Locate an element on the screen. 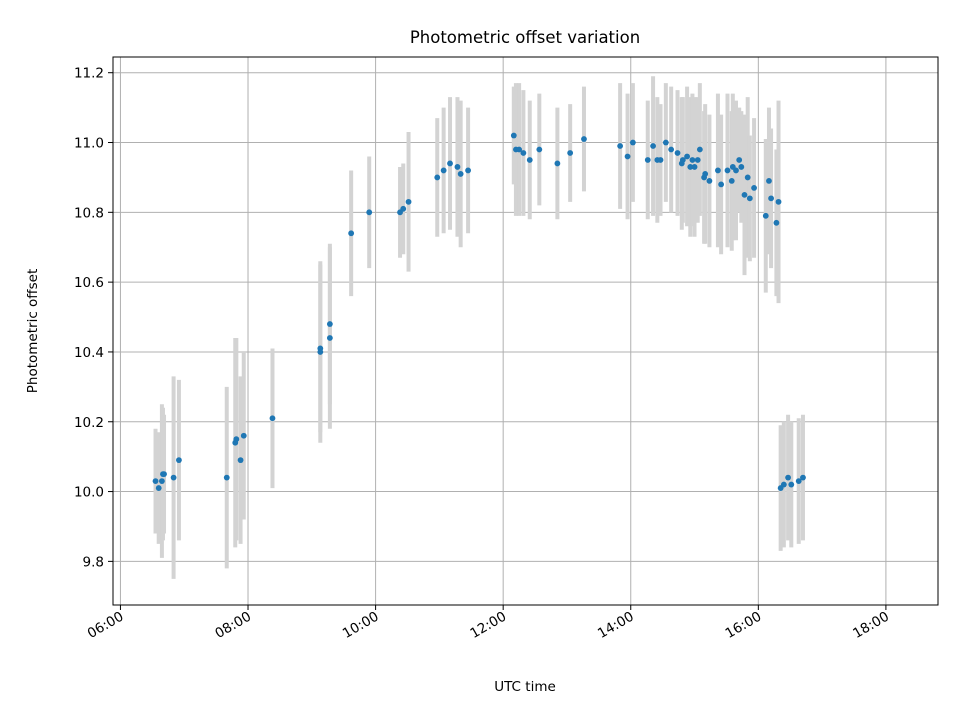  y-tick-label: 11.2 is located at coordinates (89, 74).